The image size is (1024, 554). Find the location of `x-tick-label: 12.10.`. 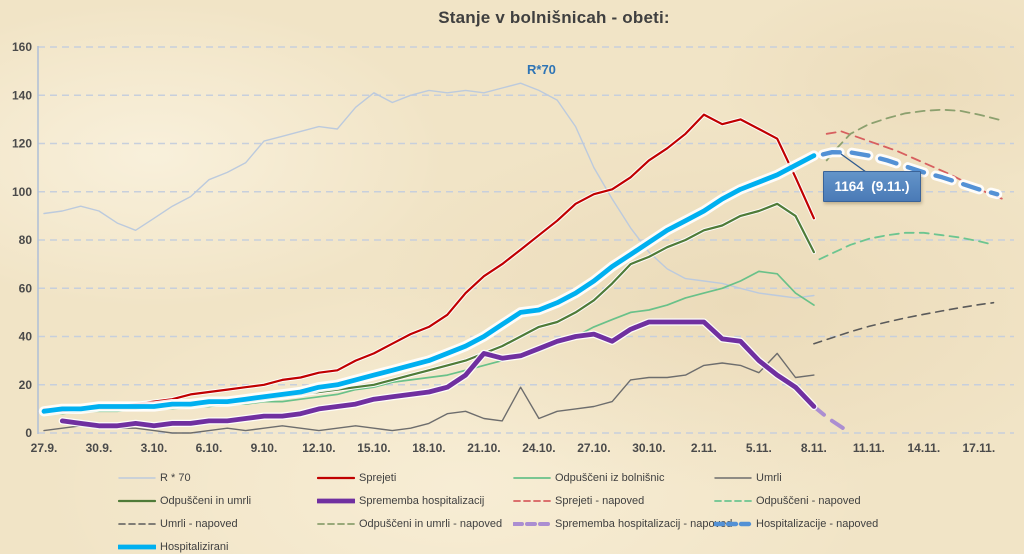

x-tick-label: 12.10. is located at coordinates (318, 448).